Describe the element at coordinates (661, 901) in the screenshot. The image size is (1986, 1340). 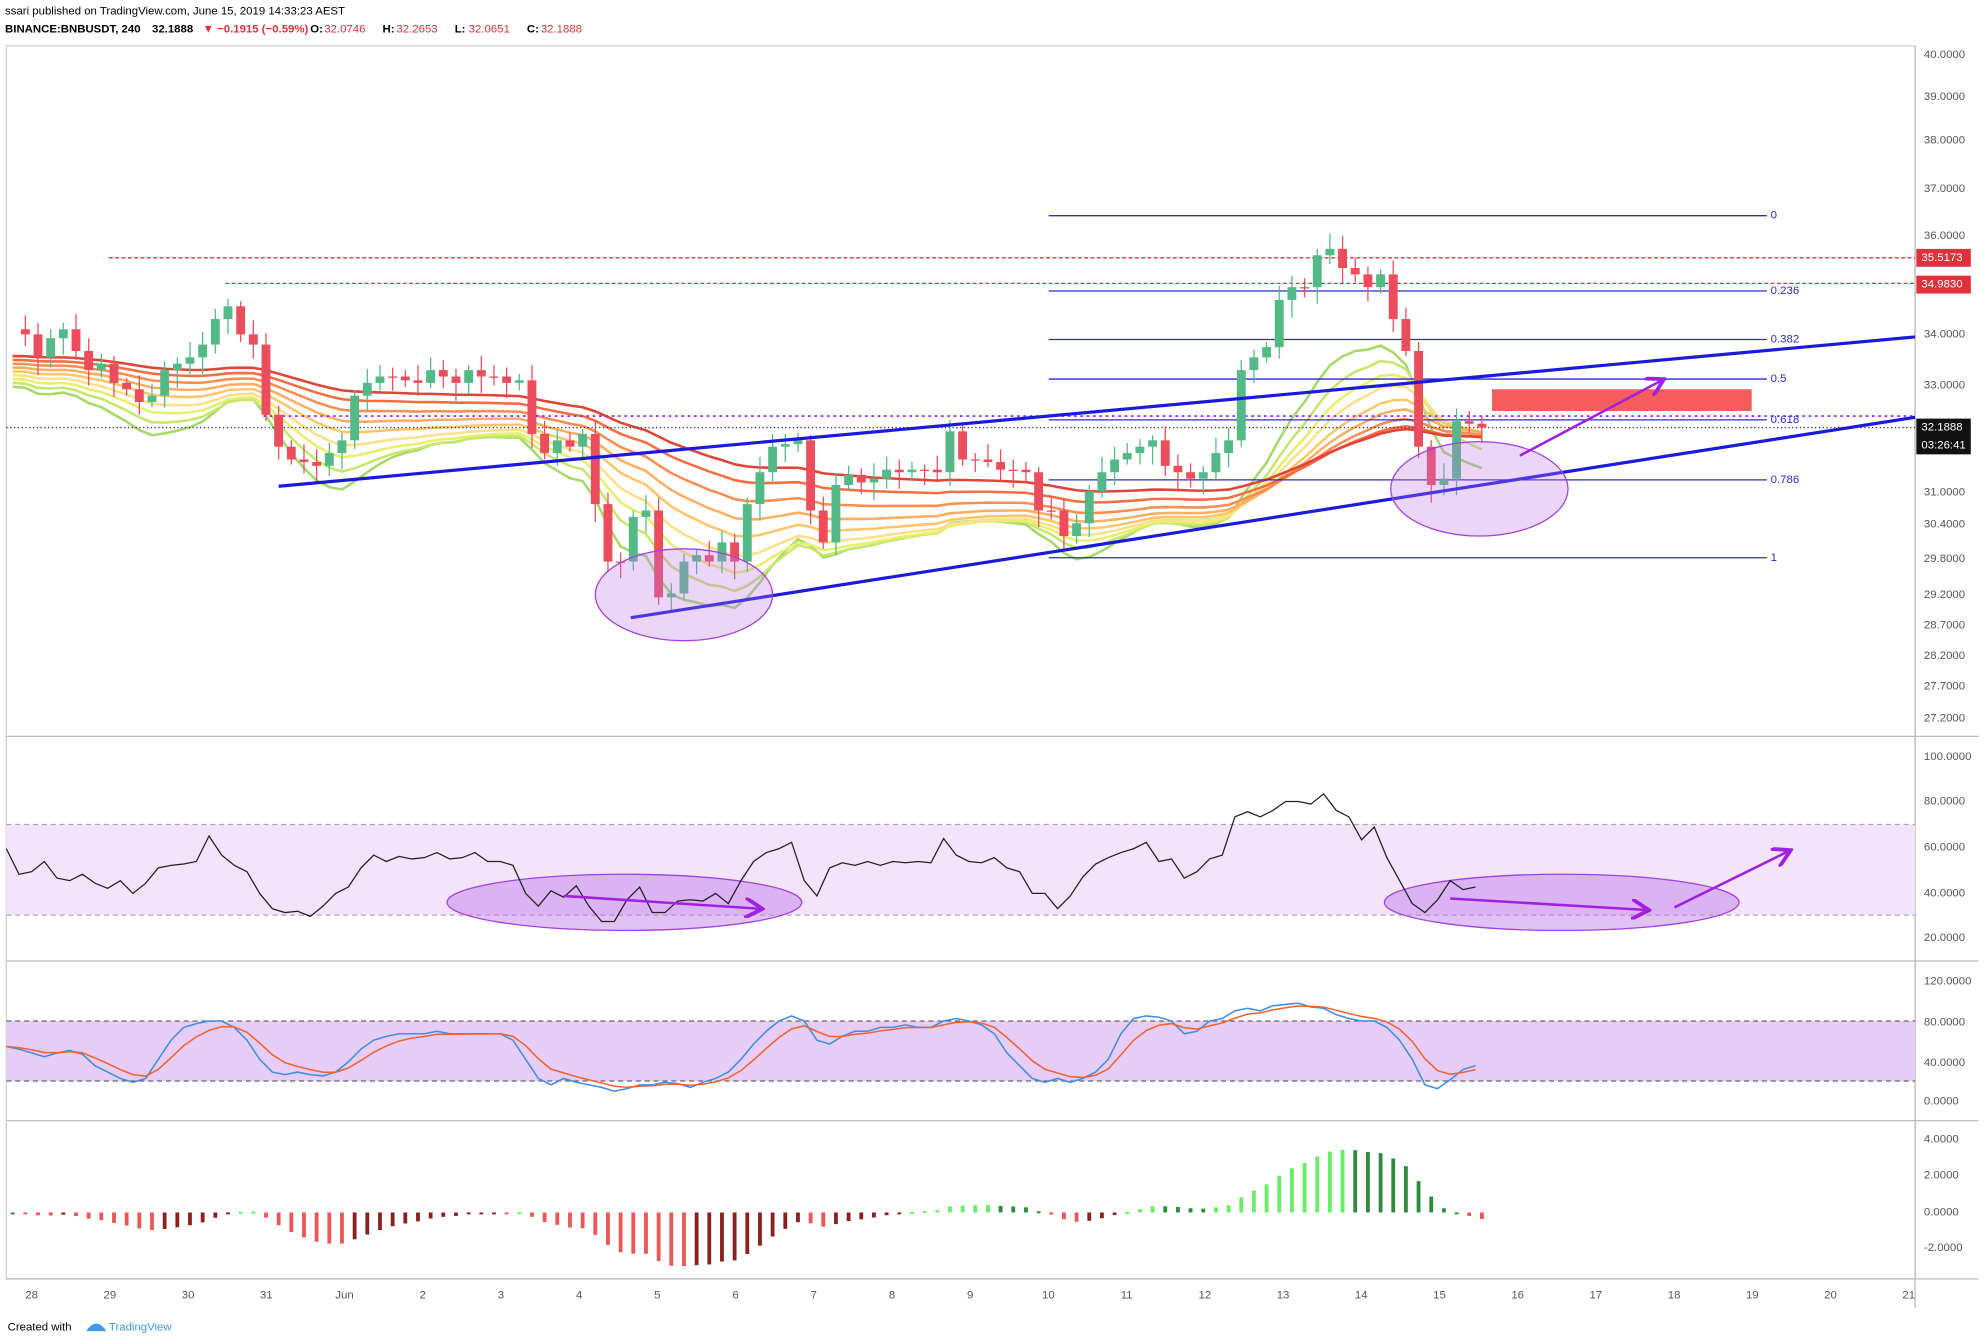
I see `arrow` at that location.